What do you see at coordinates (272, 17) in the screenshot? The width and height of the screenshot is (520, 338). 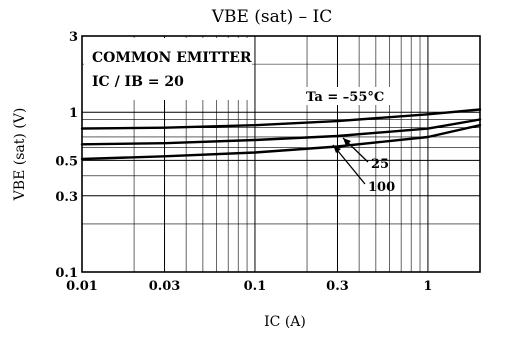 I see `chart-title: VBE (sat) – IC` at bounding box center [272, 17].